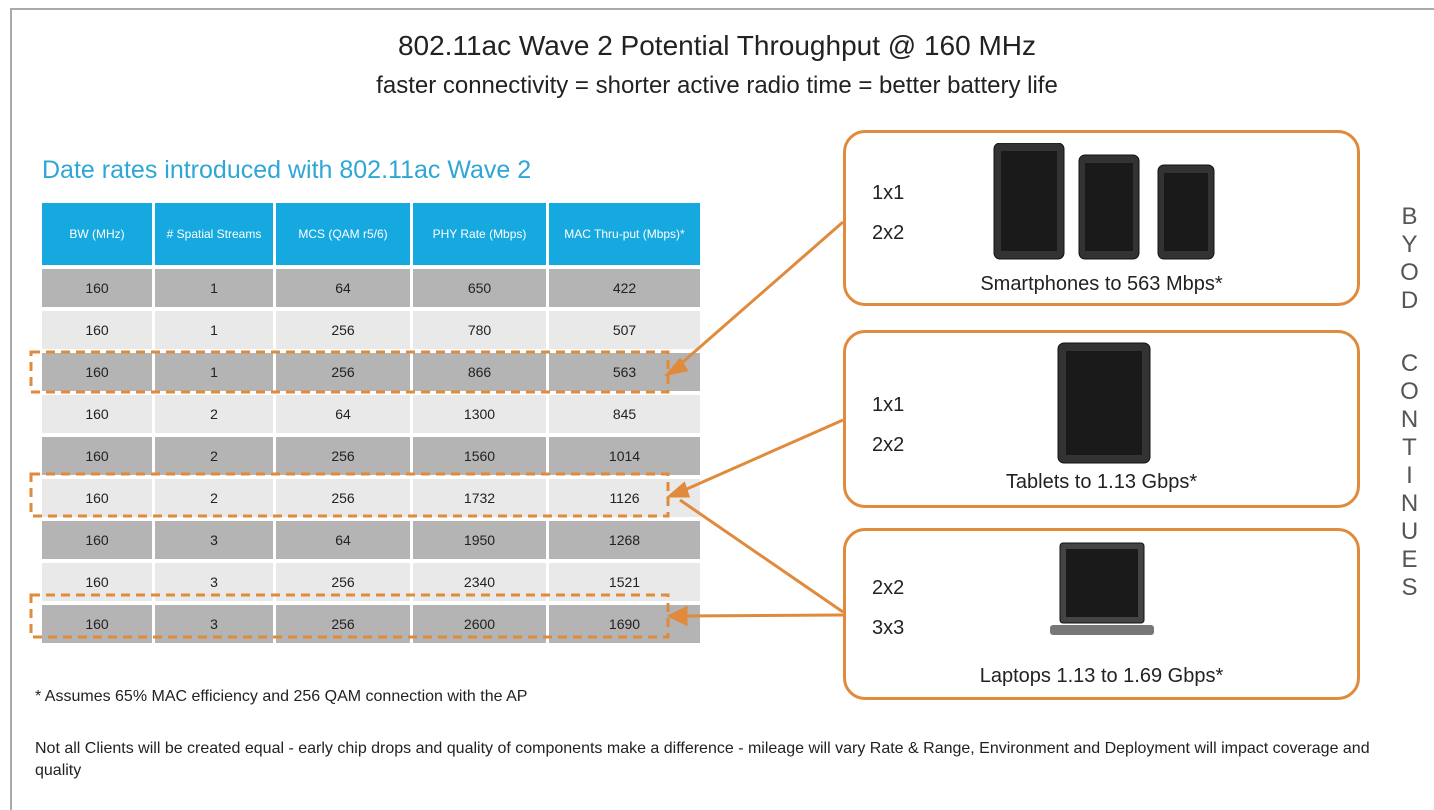 The width and height of the screenshot is (1434, 810). What do you see at coordinates (1409, 476) in the screenshot?
I see `side-text: CONTINUES` at bounding box center [1409, 476].